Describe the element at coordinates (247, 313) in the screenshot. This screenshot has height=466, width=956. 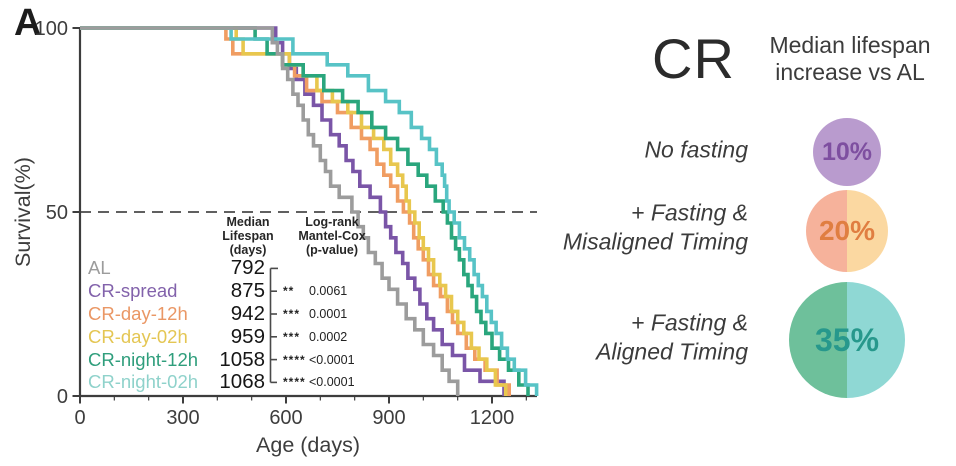
I see `legend-median-value: 942` at that location.